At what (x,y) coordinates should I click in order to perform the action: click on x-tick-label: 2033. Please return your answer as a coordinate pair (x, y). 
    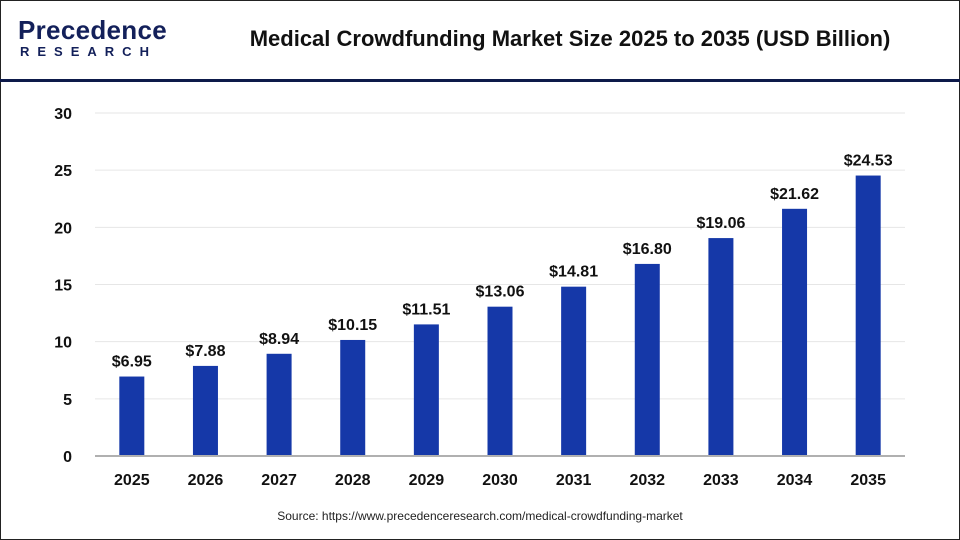
    Looking at the image, I should click on (721, 480).